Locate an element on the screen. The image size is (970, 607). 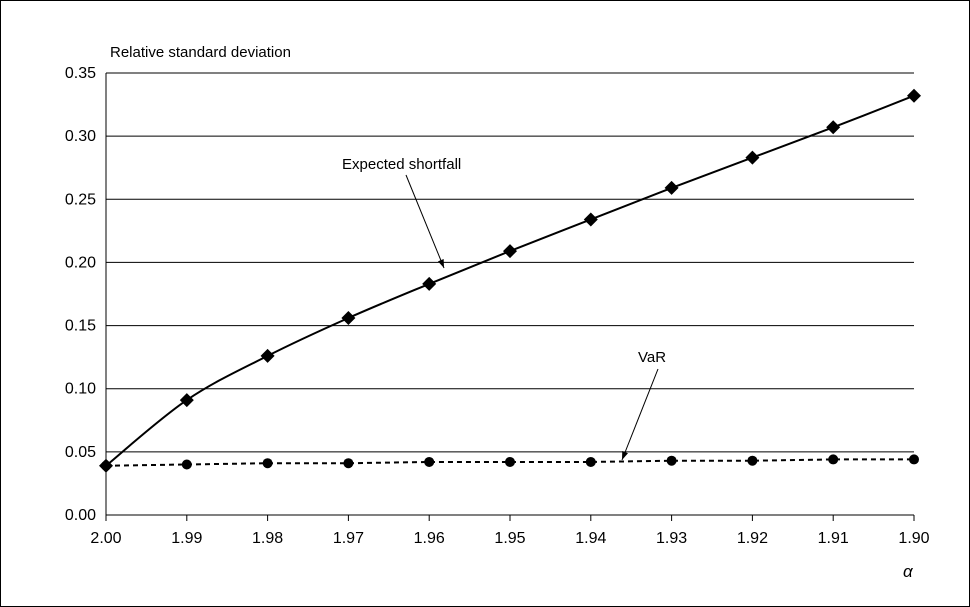
x-tick-label: 1.90 is located at coordinates (913, 538).